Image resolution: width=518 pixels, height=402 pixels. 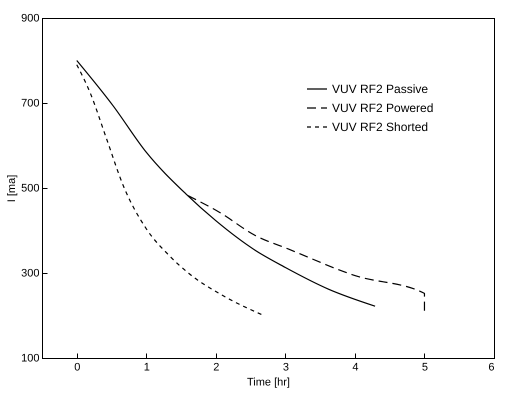 I want to click on x-axis-title: Time [hr], so click(x=268, y=382).